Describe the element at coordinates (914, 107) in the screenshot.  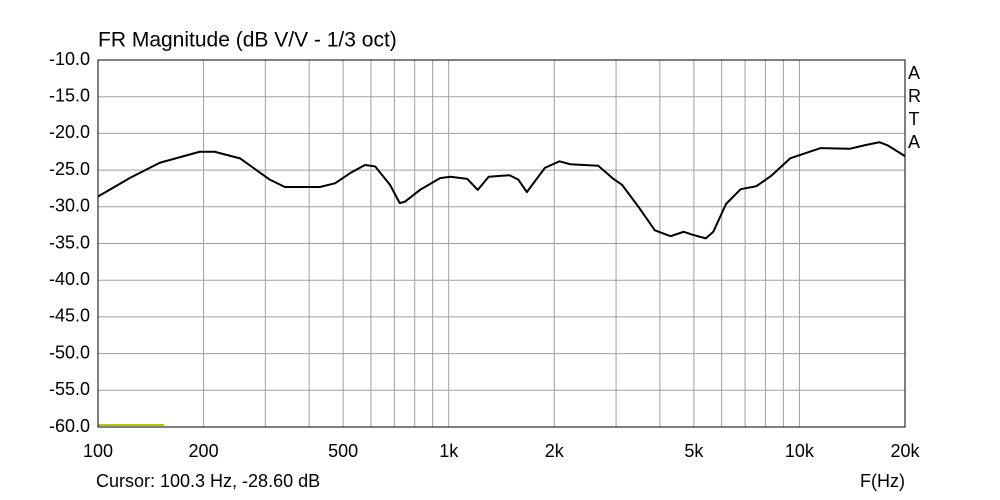
I see `brand: ARTA` at that location.